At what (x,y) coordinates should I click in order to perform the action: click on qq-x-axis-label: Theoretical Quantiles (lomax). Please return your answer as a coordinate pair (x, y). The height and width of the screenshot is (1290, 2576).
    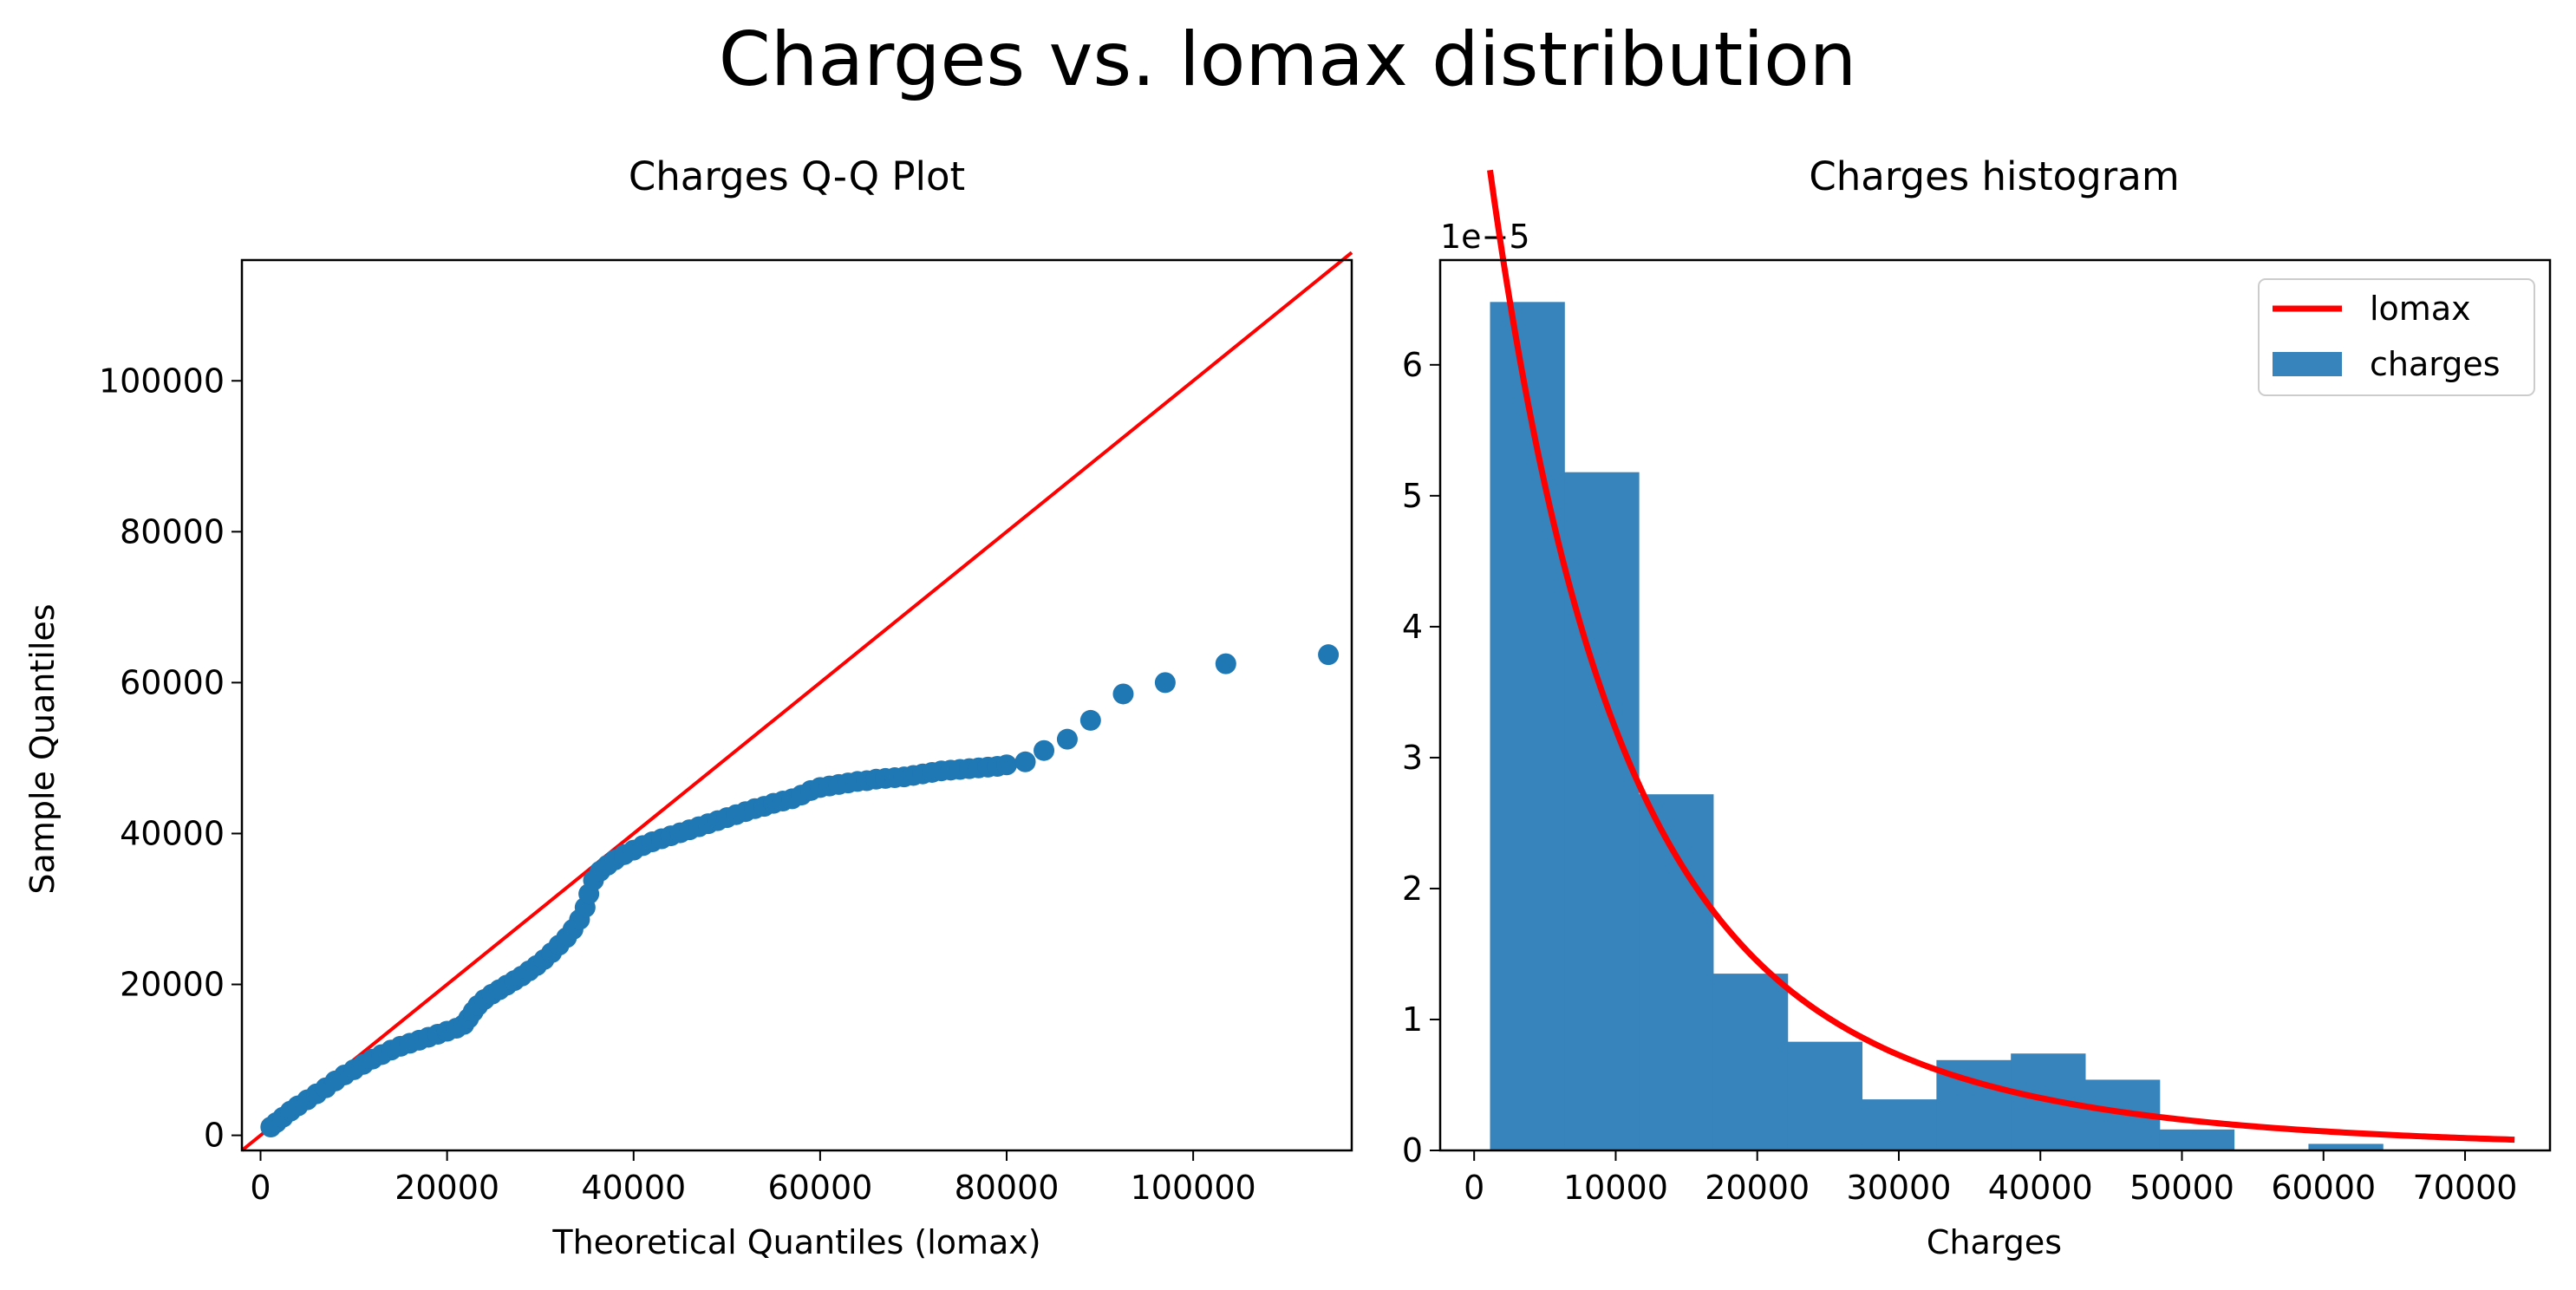
    Looking at the image, I should click on (796, 1242).